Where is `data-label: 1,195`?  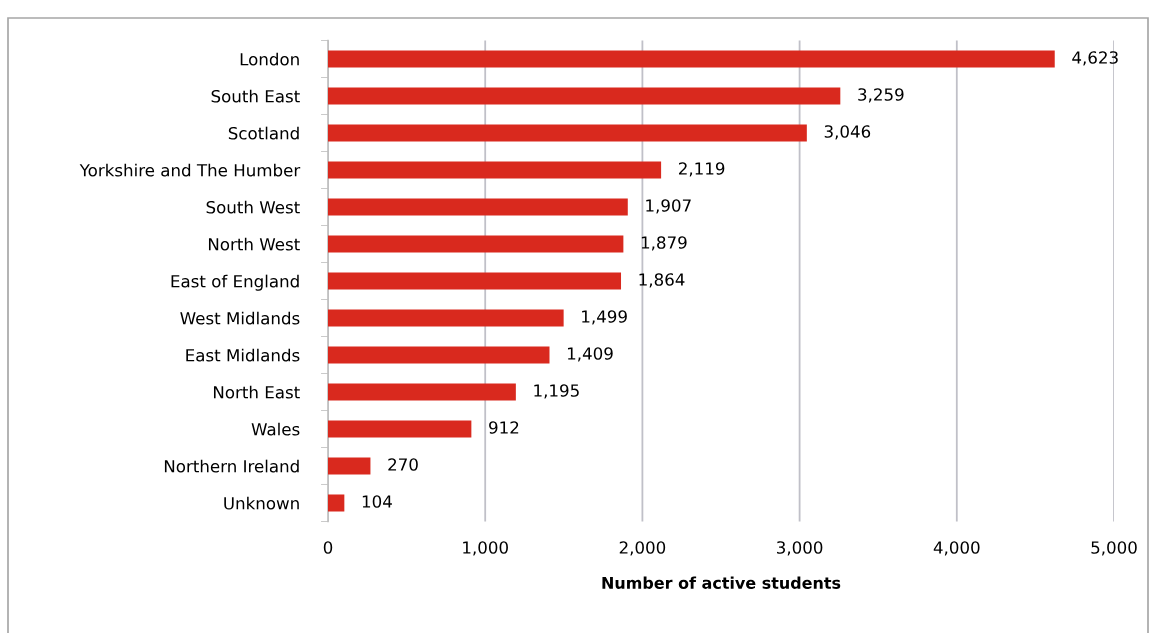
data-label: 1,195 is located at coordinates (556, 391).